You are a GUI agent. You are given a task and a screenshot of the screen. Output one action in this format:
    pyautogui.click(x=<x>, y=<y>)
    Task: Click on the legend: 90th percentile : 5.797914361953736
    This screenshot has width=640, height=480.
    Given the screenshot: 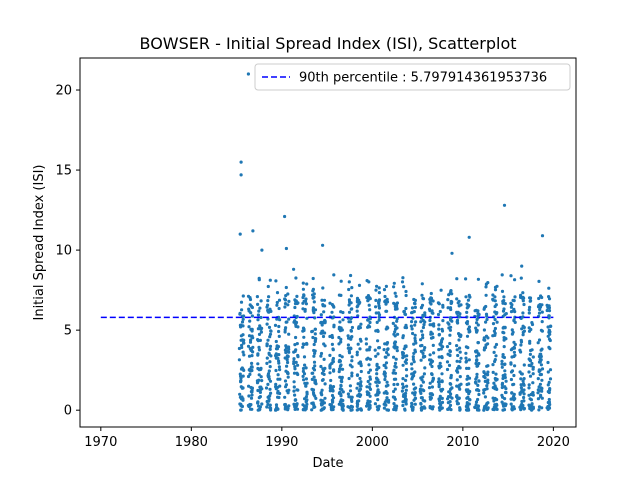 What is the action you would take?
    pyautogui.click(x=412, y=77)
    